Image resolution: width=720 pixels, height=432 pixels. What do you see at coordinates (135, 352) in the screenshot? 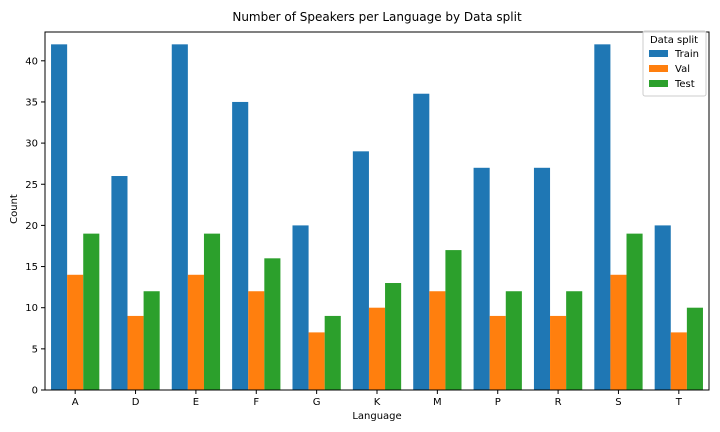
I see `bar-val-d` at bounding box center [135, 352].